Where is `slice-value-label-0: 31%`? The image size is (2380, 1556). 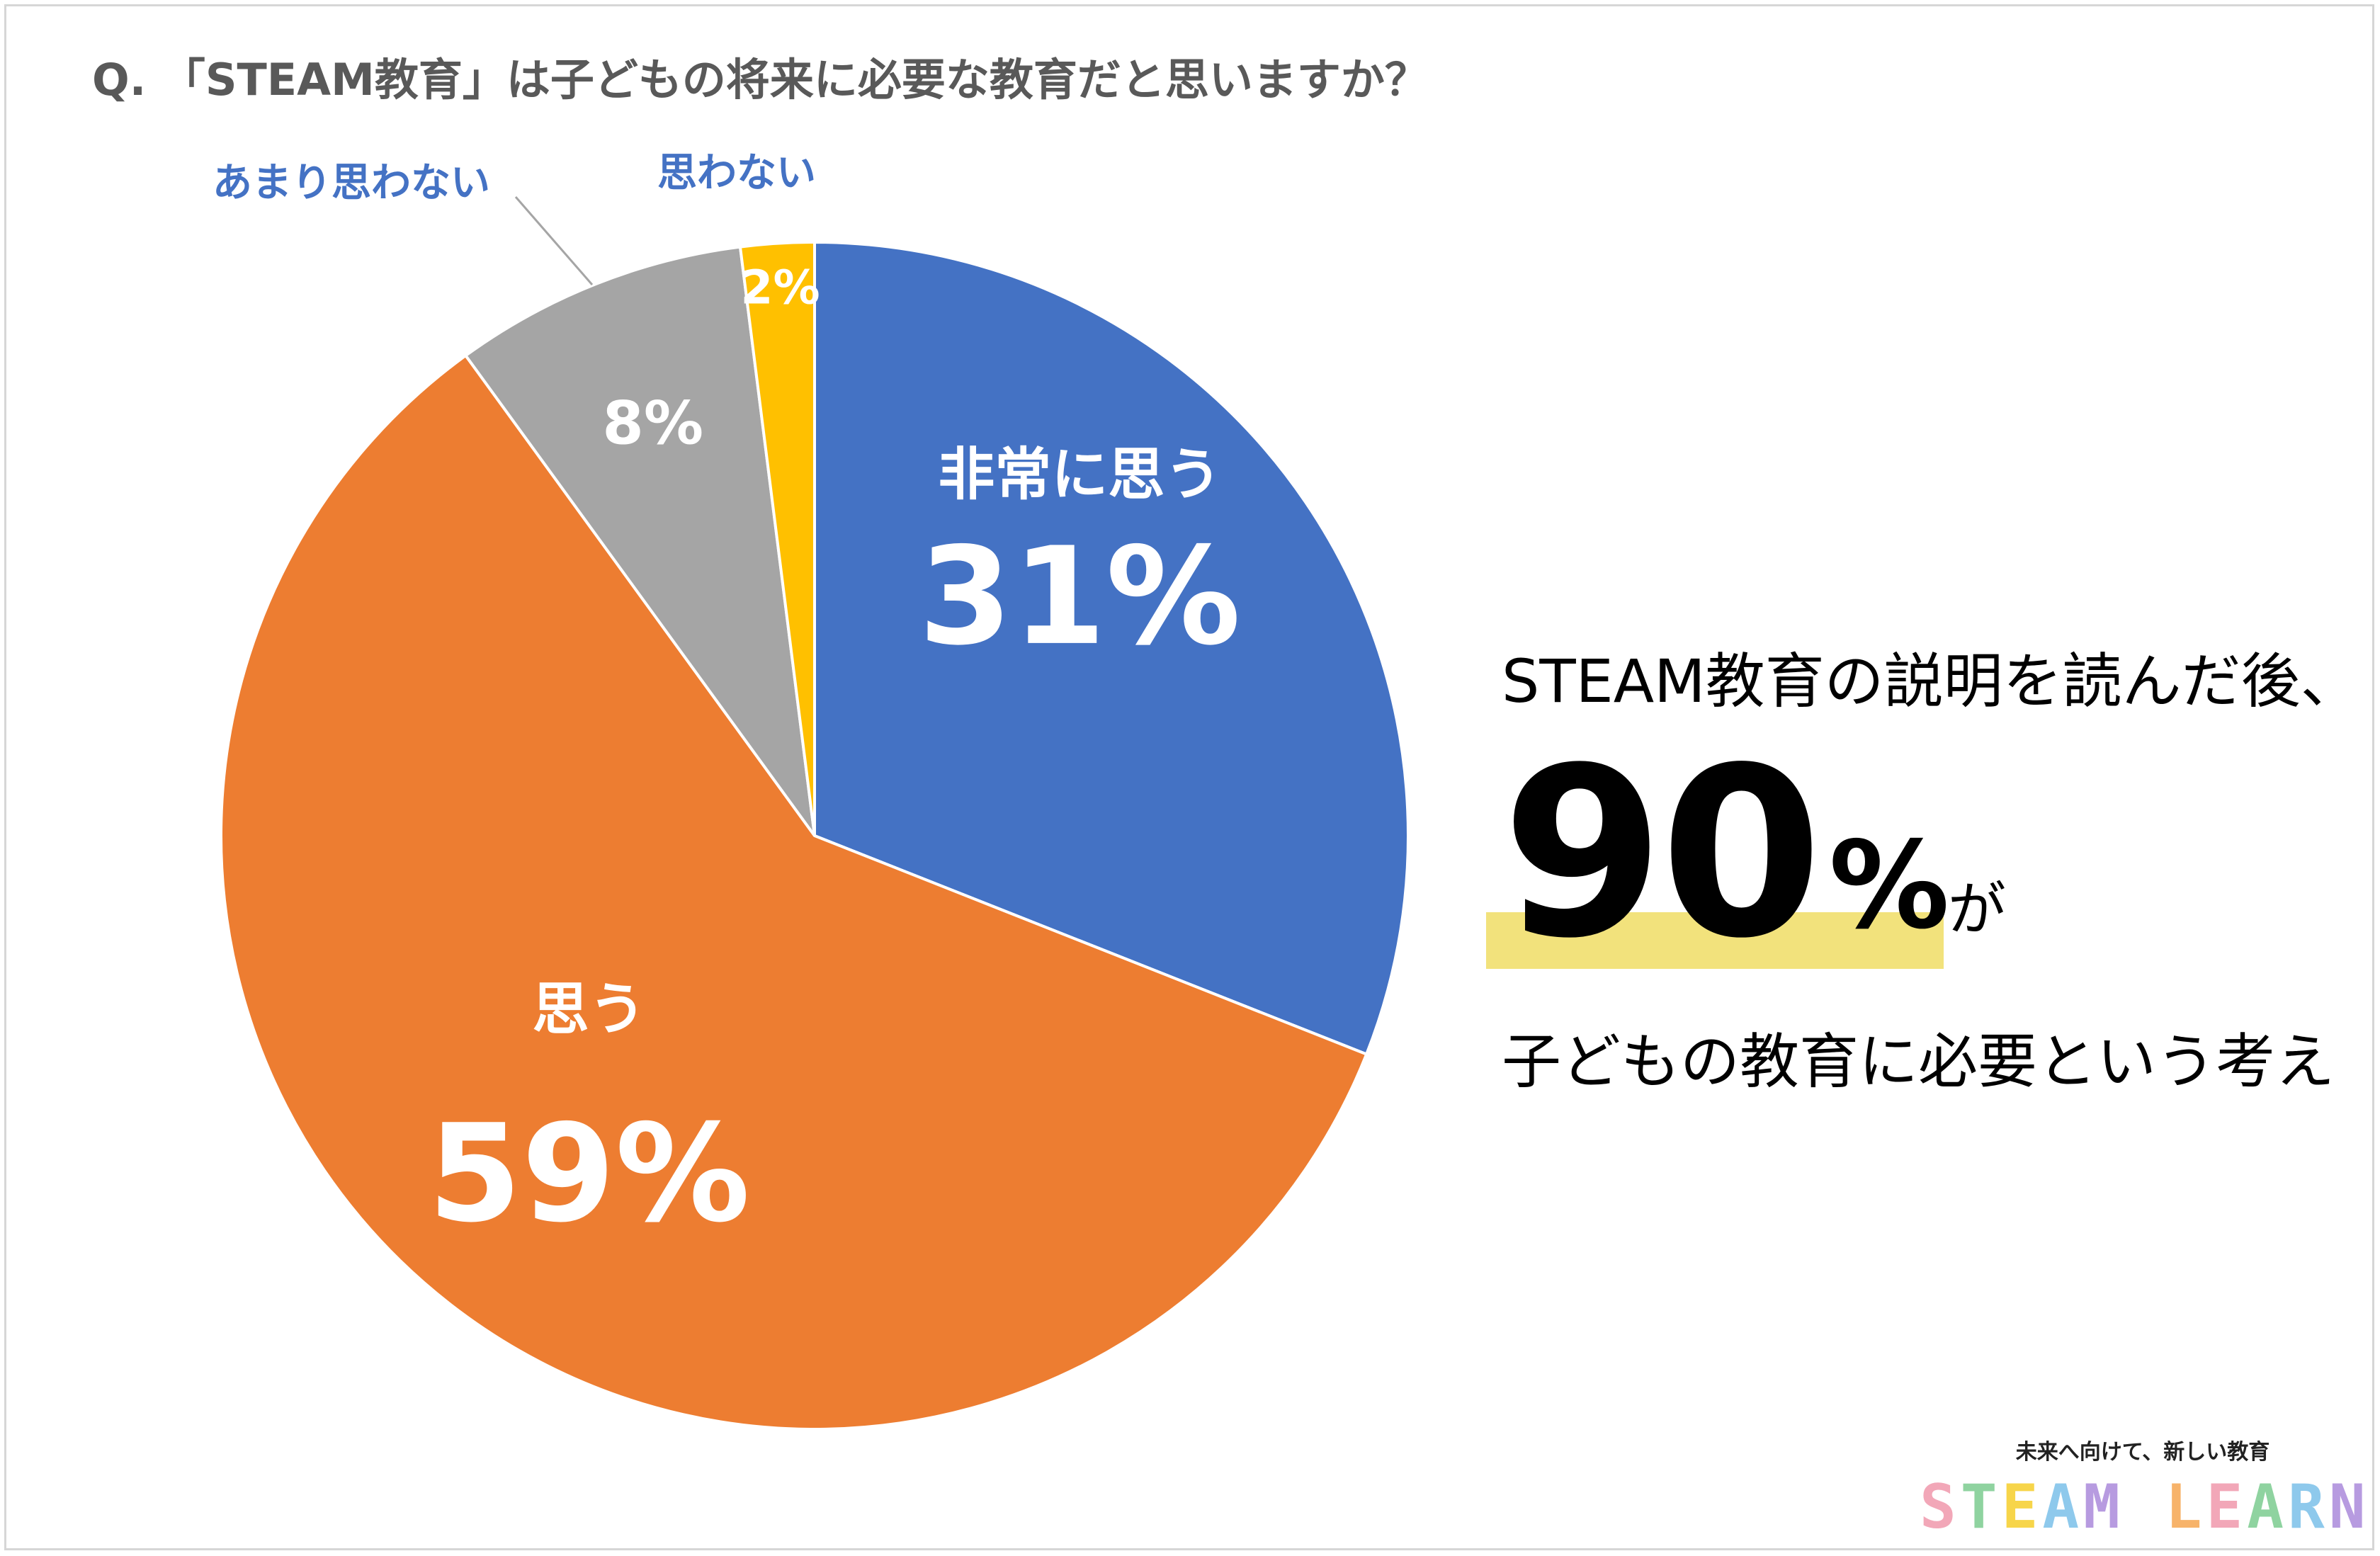
slice-value-label-0: 31% is located at coordinates (1080, 596).